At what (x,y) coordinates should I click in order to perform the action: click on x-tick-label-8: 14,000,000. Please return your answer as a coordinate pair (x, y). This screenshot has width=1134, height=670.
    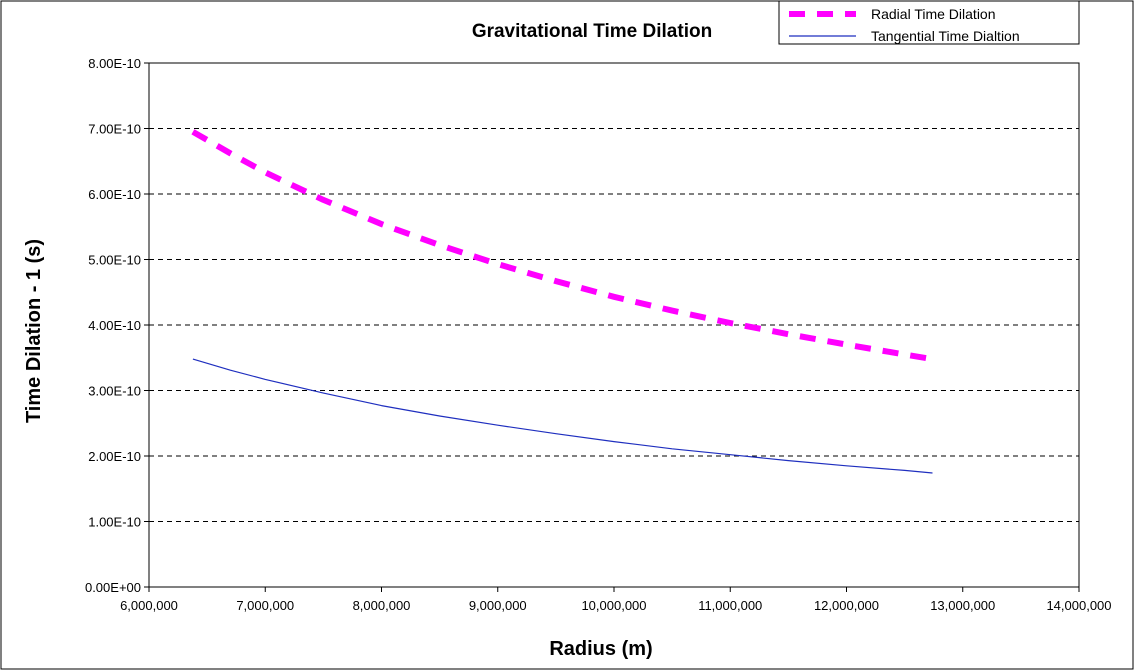
    Looking at the image, I should click on (1078, 605).